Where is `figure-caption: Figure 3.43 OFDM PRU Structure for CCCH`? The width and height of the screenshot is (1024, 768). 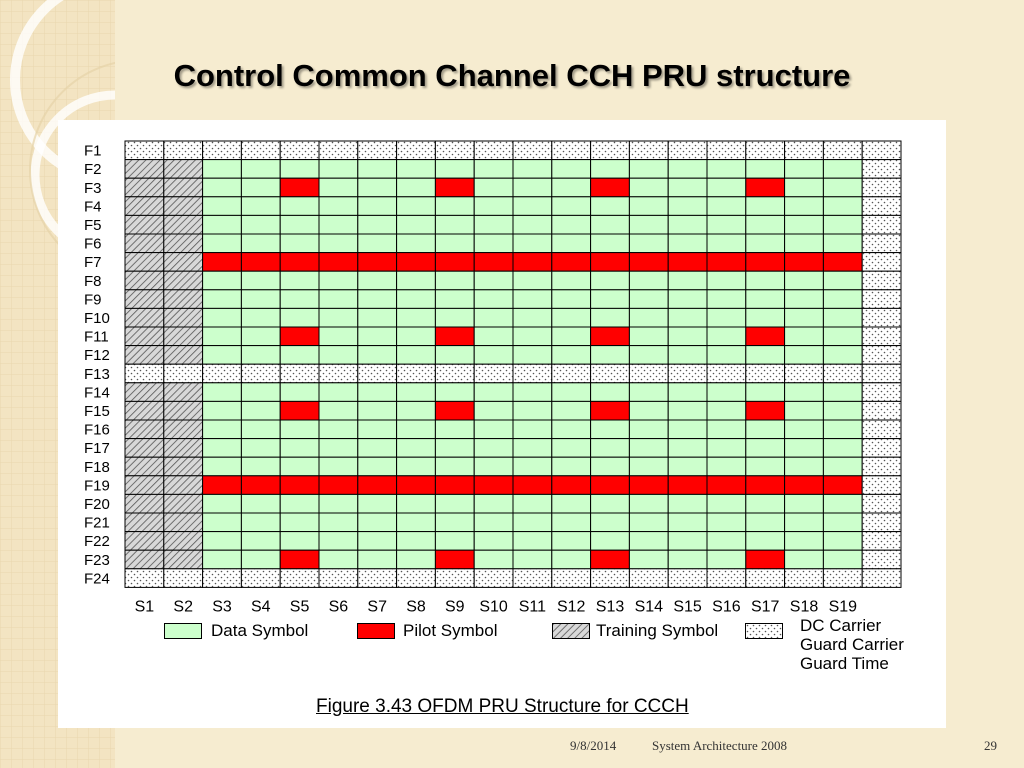
figure-caption: Figure 3.43 OFDM PRU Structure for CCCH is located at coordinates (502, 706).